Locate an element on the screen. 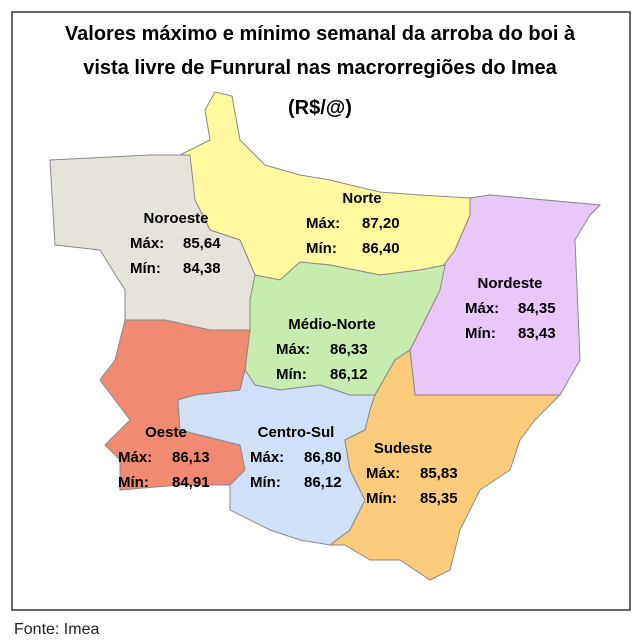 The image size is (637, 644). max-value: 85,64 is located at coordinates (202, 243).